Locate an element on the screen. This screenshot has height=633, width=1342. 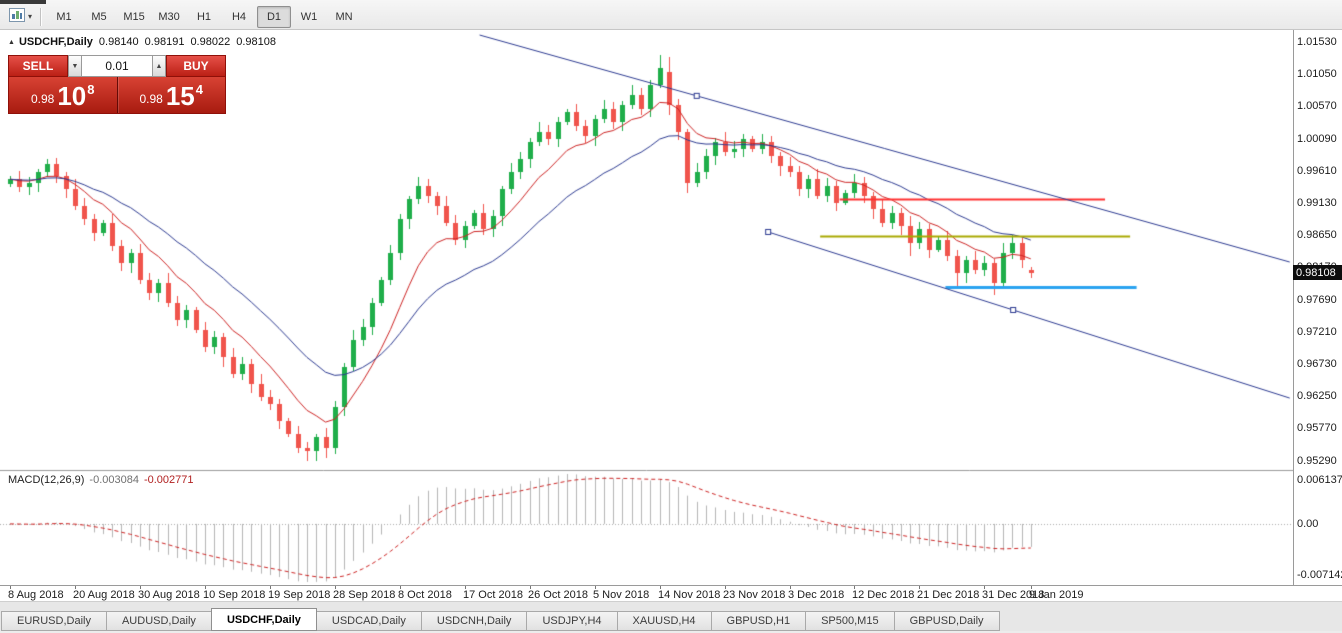
volume-decrease-button: ▼ is located at coordinates (75, 66).